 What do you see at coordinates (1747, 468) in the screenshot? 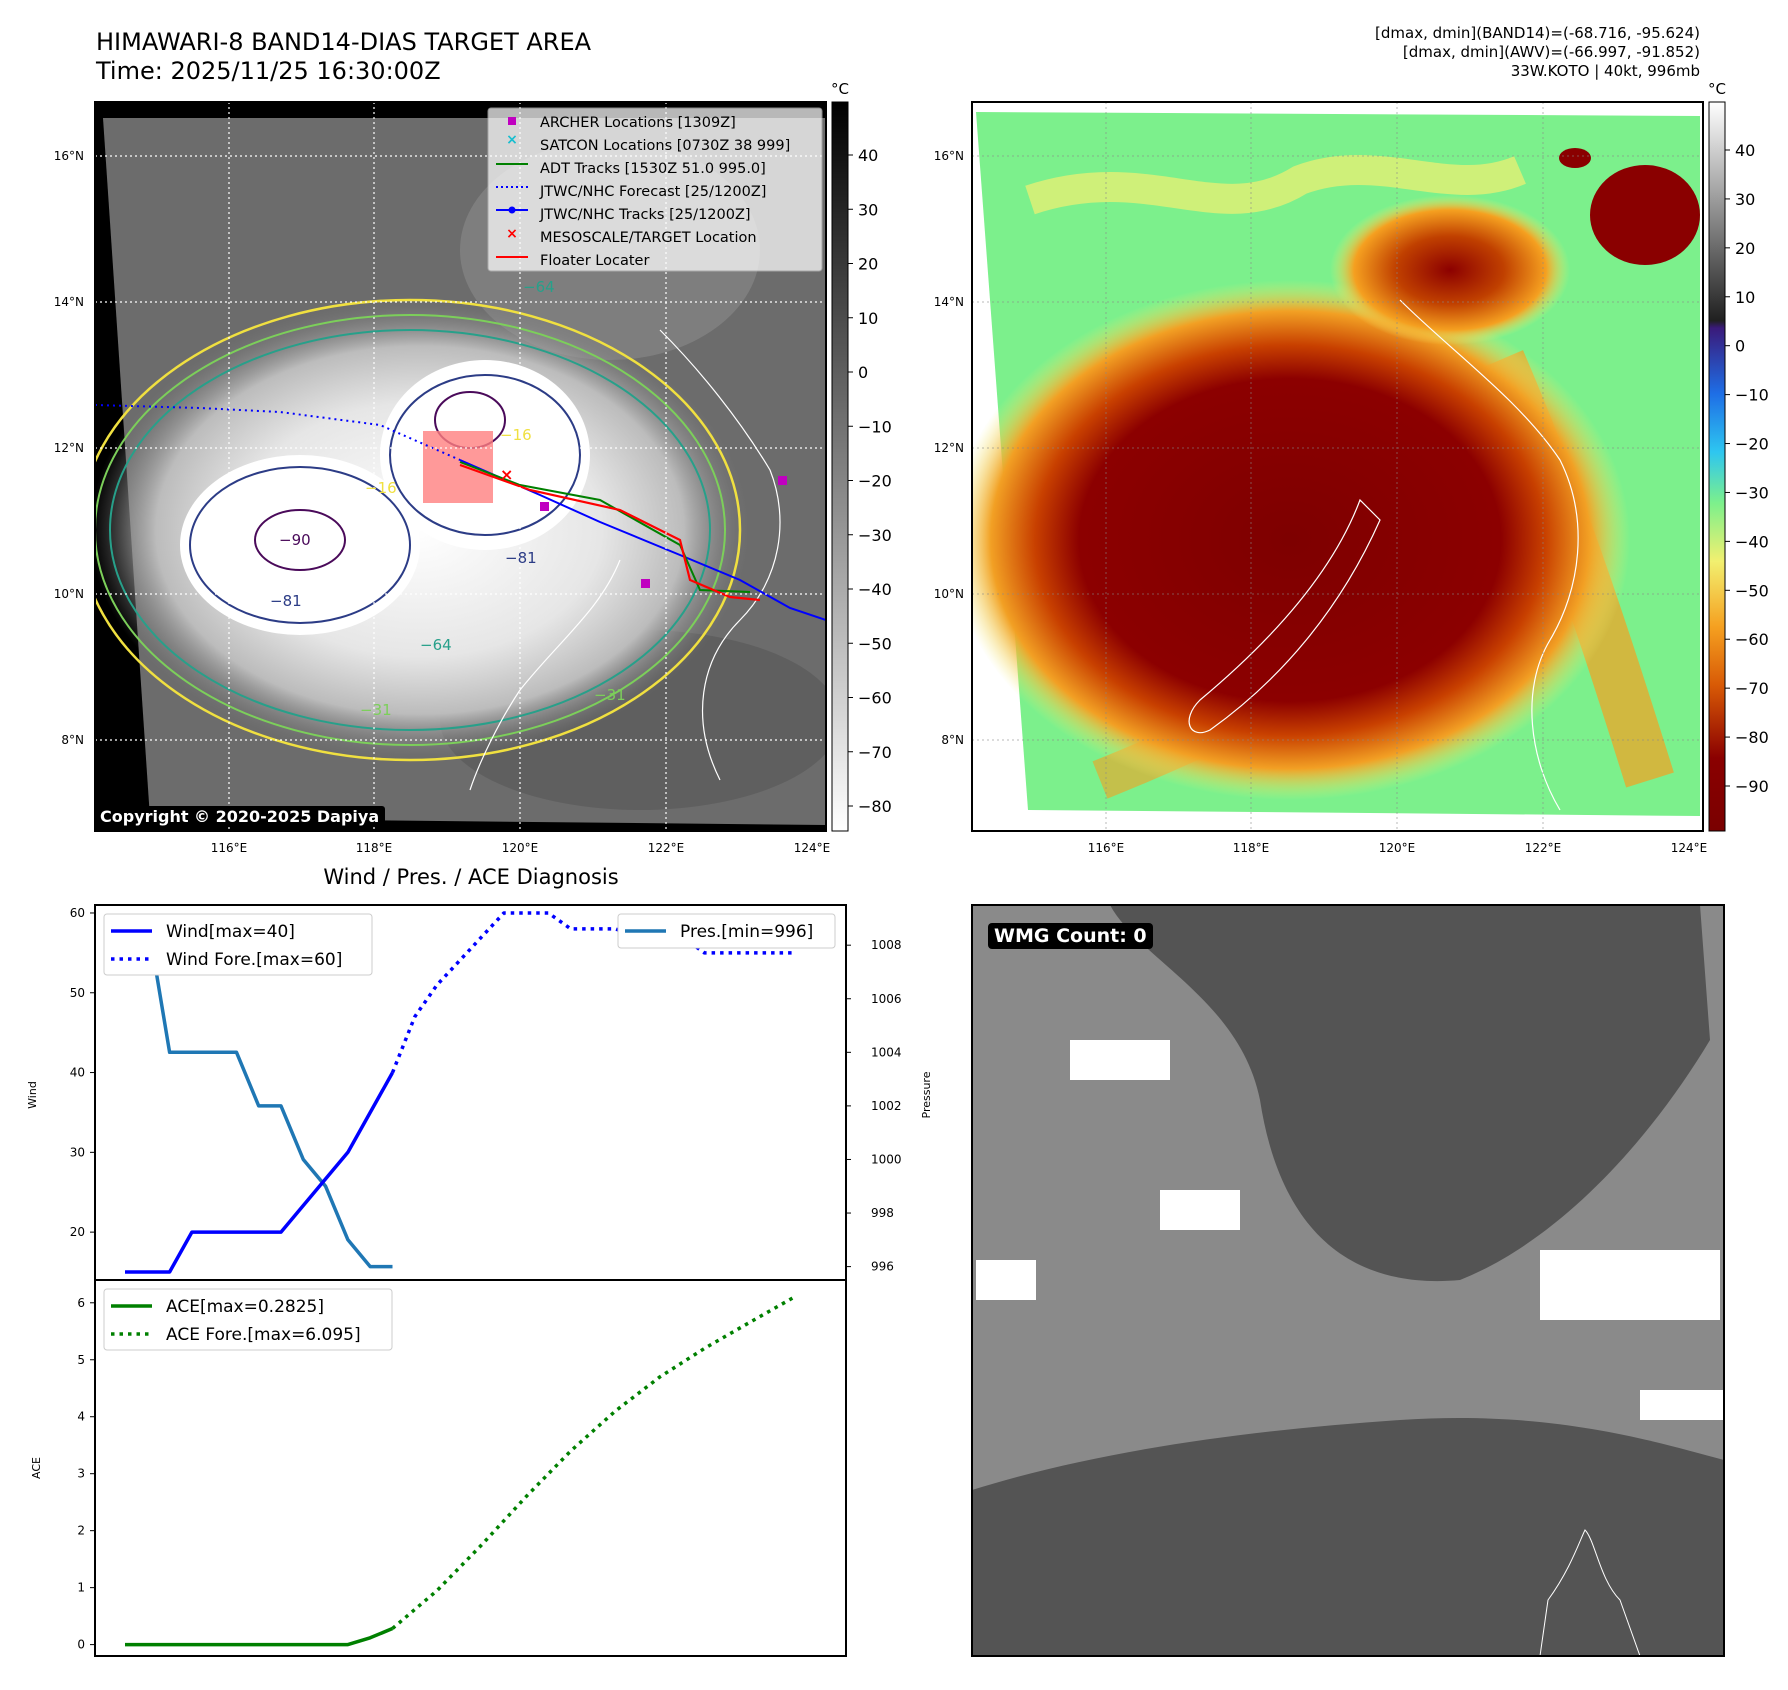
I see `colorbar-ticks: 40 30 20 10 0 −10 −20 −30 −40 −50 −60 −70 −80 −90` at bounding box center [1747, 468].